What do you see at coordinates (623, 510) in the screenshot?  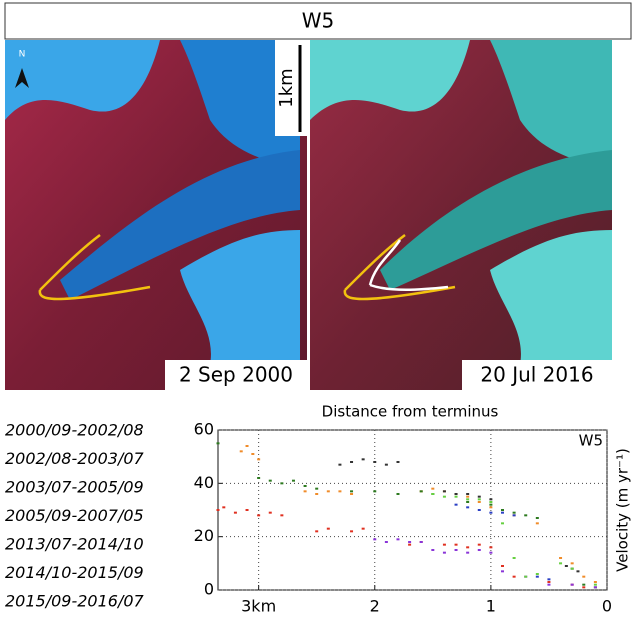 I see `y-axis-label: Velocity (m yr⁻¹)` at bounding box center [623, 510].